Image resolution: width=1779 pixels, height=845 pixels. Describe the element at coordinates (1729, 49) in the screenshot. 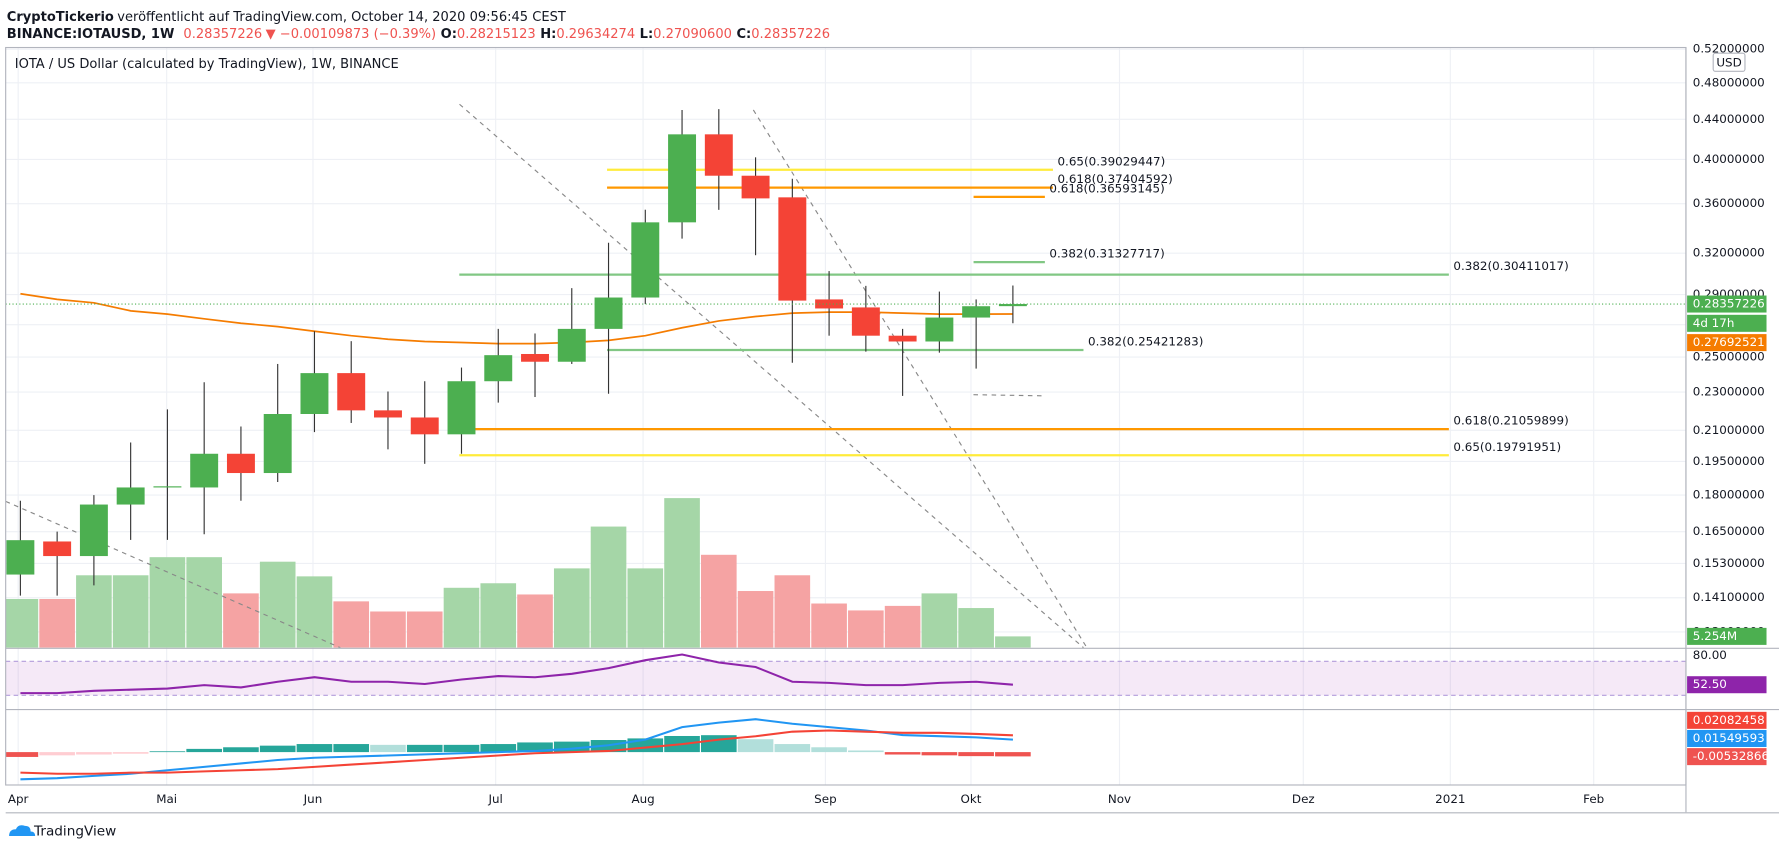

I see `y-tick-label: 0.52000000` at that location.